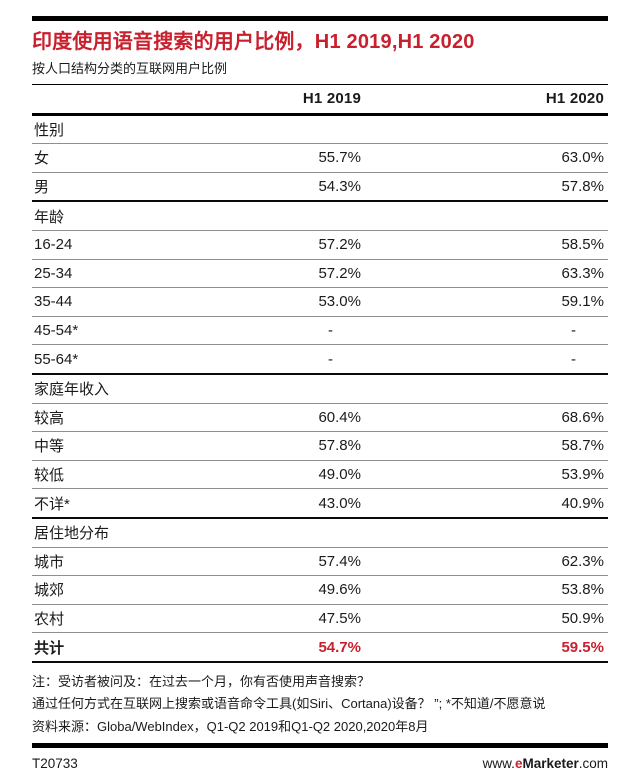  Describe the element at coordinates (339, 503) in the screenshot. I see `value-h1-2019: 43.0%` at that location.